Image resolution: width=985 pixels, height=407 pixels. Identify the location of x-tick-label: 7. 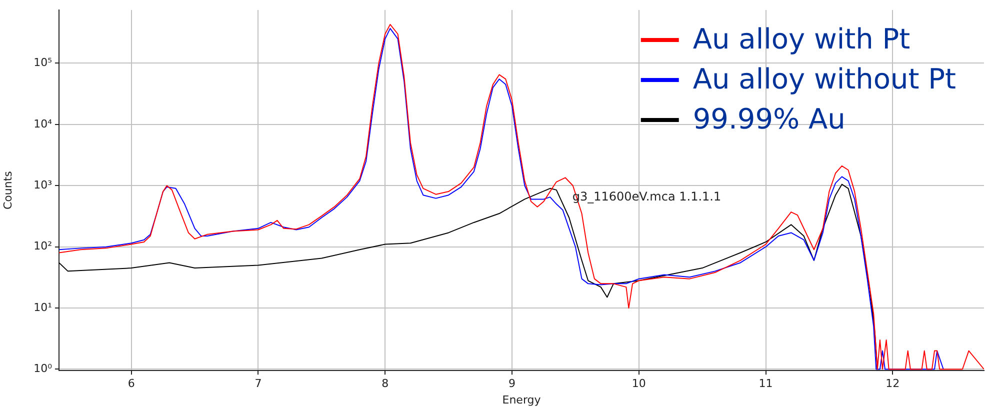
(258, 383).